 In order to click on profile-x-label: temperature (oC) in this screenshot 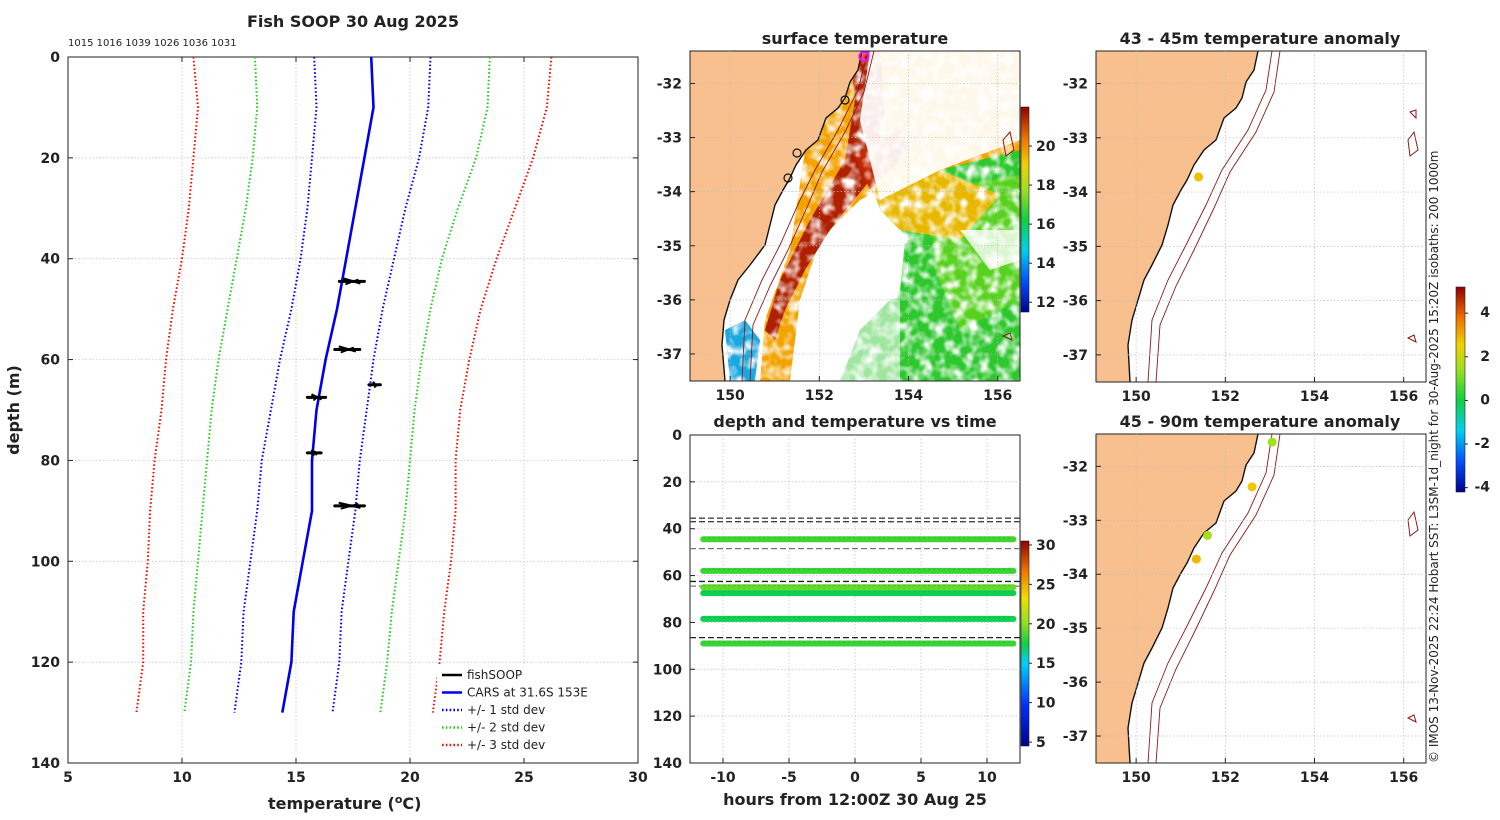, I will do `click(344, 803)`.